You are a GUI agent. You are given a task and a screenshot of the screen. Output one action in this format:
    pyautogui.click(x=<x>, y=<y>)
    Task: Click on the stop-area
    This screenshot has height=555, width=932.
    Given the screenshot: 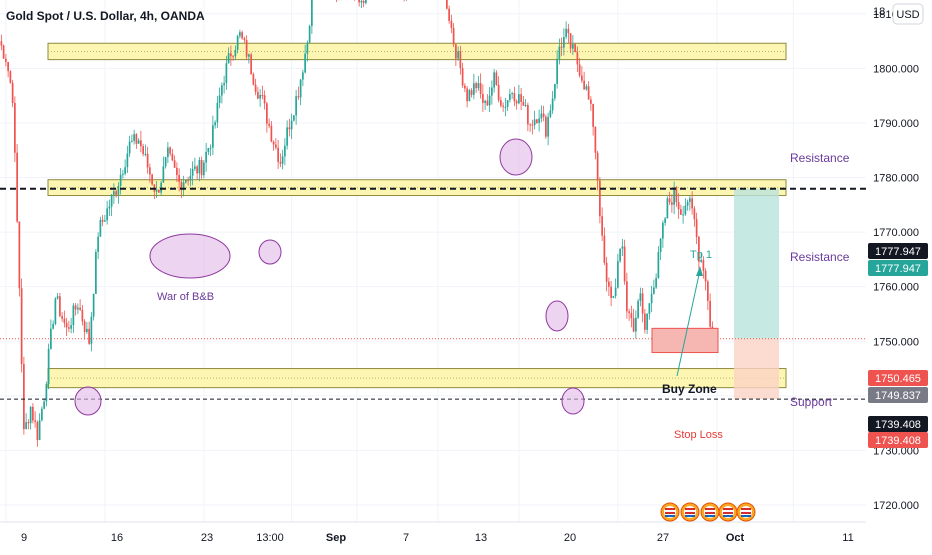 What is the action you would take?
    pyautogui.click(x=756, y=369)
    